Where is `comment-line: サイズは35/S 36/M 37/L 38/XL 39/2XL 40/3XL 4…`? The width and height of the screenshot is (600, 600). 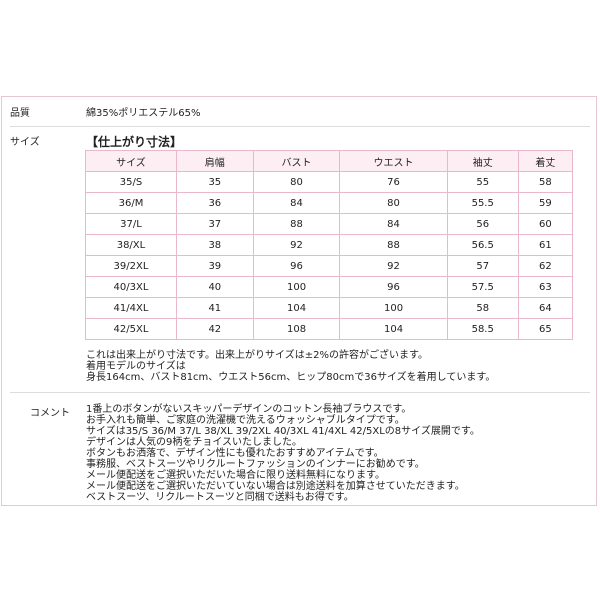
comment-line: サイズは35/S 36/M 37/L 38/XL 39/2XL 40/3XL 4… is located at coordinates (283, 431).